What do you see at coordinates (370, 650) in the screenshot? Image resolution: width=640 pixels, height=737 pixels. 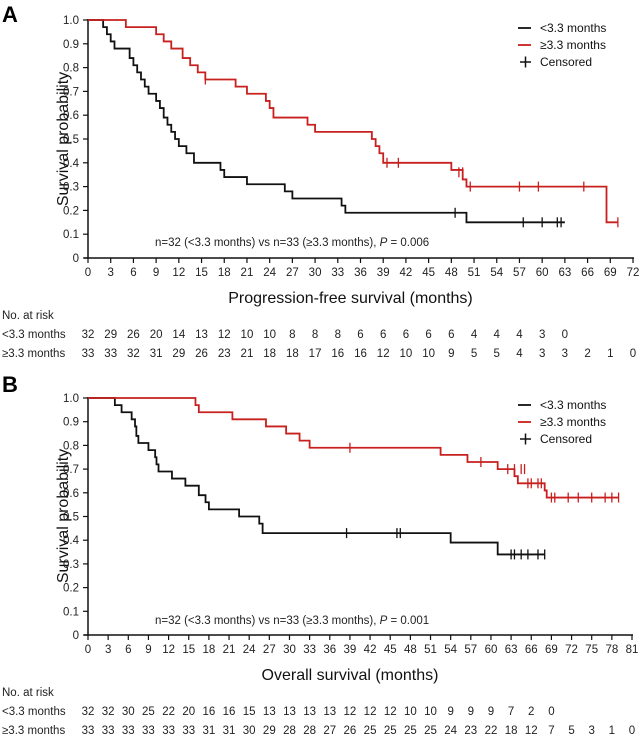 I see `x-tick-label: 42` at bounding box center [370, 650].